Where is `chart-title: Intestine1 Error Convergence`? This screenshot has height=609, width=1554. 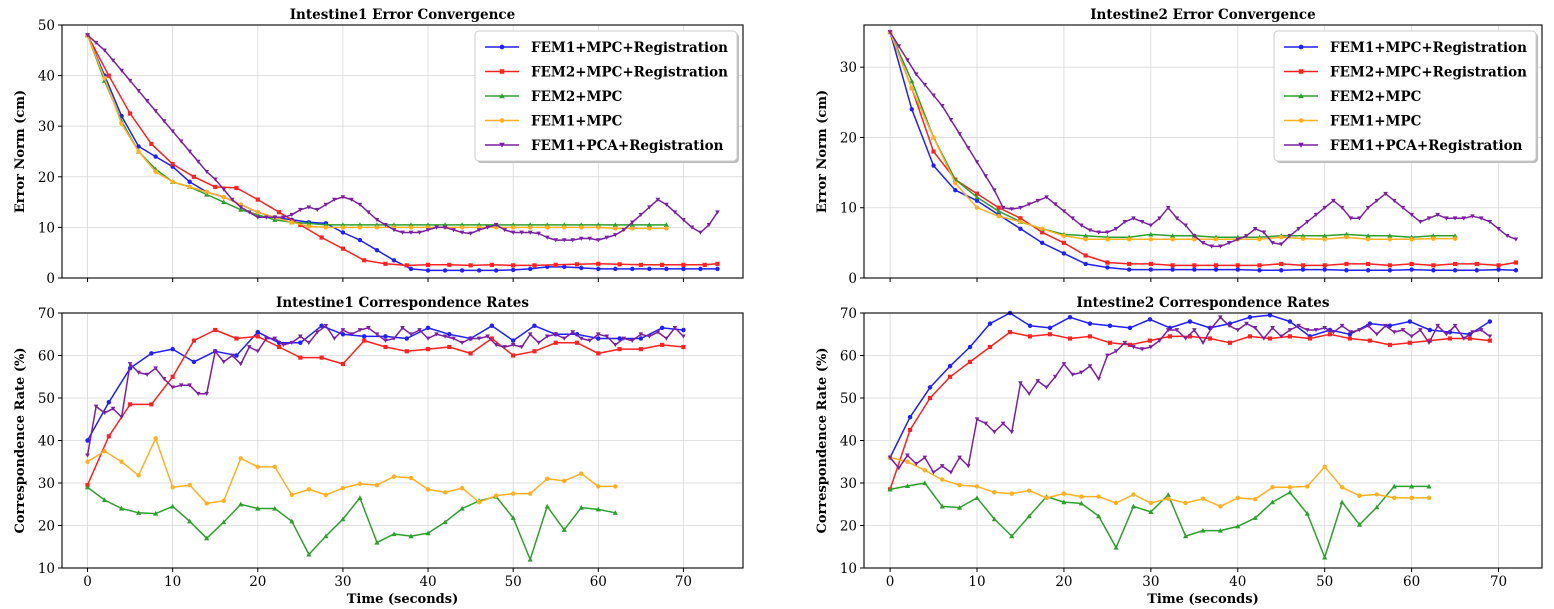 chart-title: Intestine1 Error Convergence is located at coordinates (403, 15).